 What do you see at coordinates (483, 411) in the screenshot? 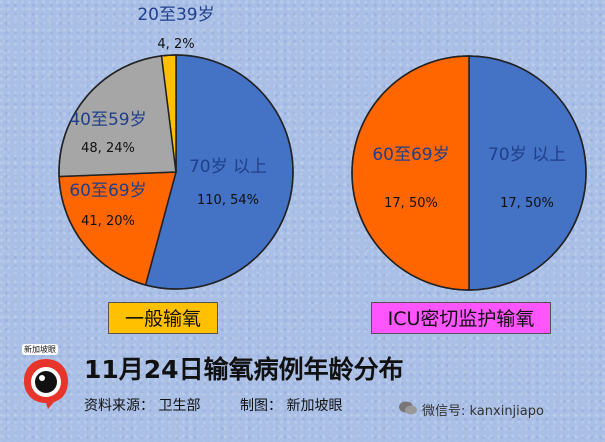
I see `wechat-id: 微信号: kanxinjiapo` at bounding box center [483, 411].